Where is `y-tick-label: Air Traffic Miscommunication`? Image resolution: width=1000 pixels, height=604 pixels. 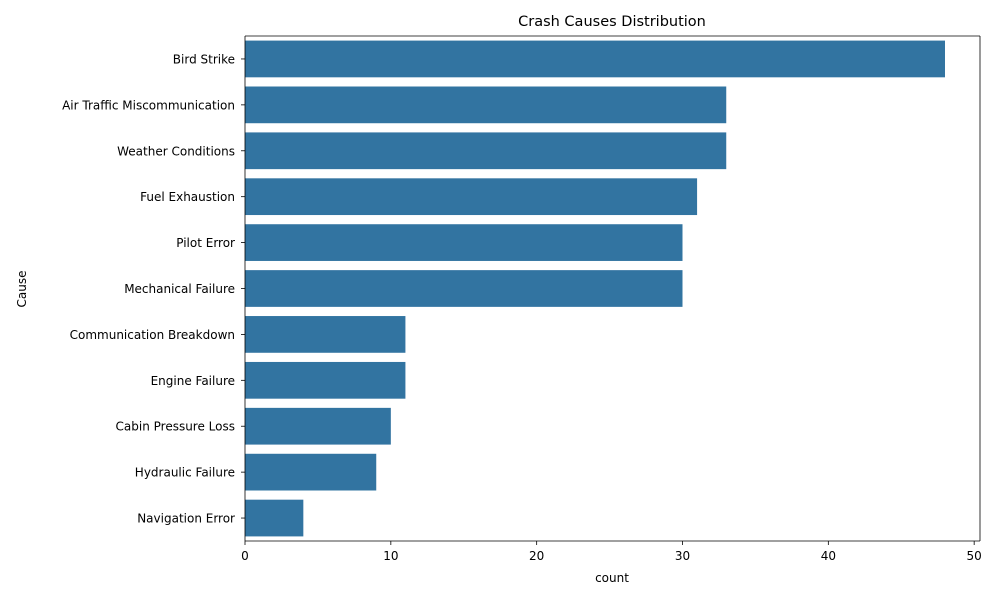
y-tick-label: Air Traffic Miscommunication is located at coordinates (148, 105).